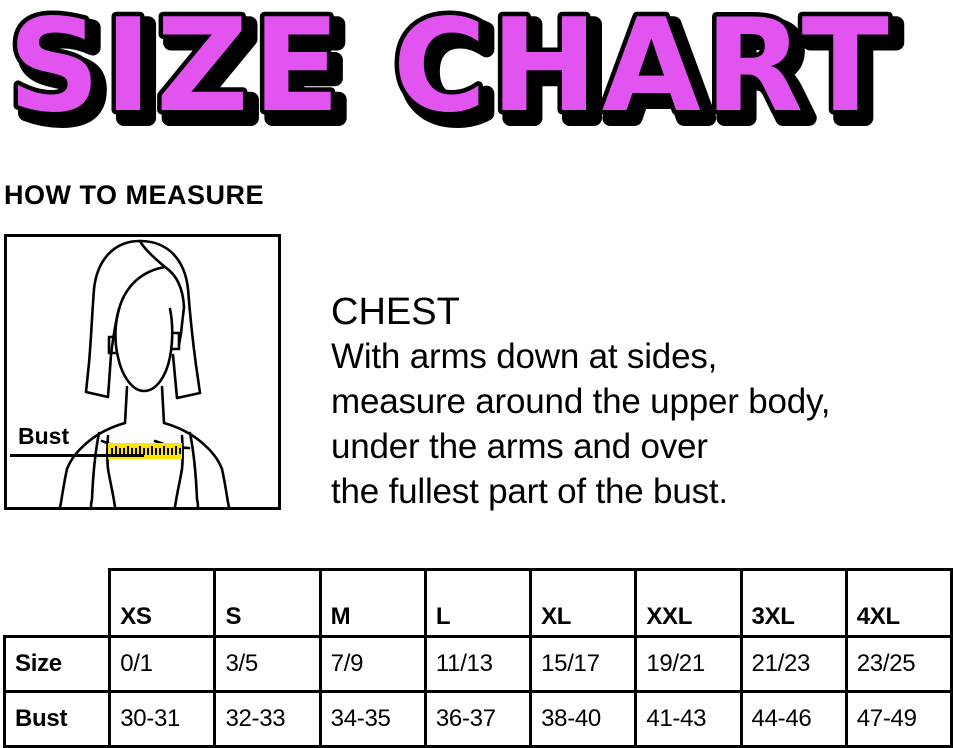 Image resolution: width=953 pixels, height=748 pixels. Describe the element at coordinates (529, 491) in the screenshot. I see `chest-line-4: the fullest part of the bust.` at that location.